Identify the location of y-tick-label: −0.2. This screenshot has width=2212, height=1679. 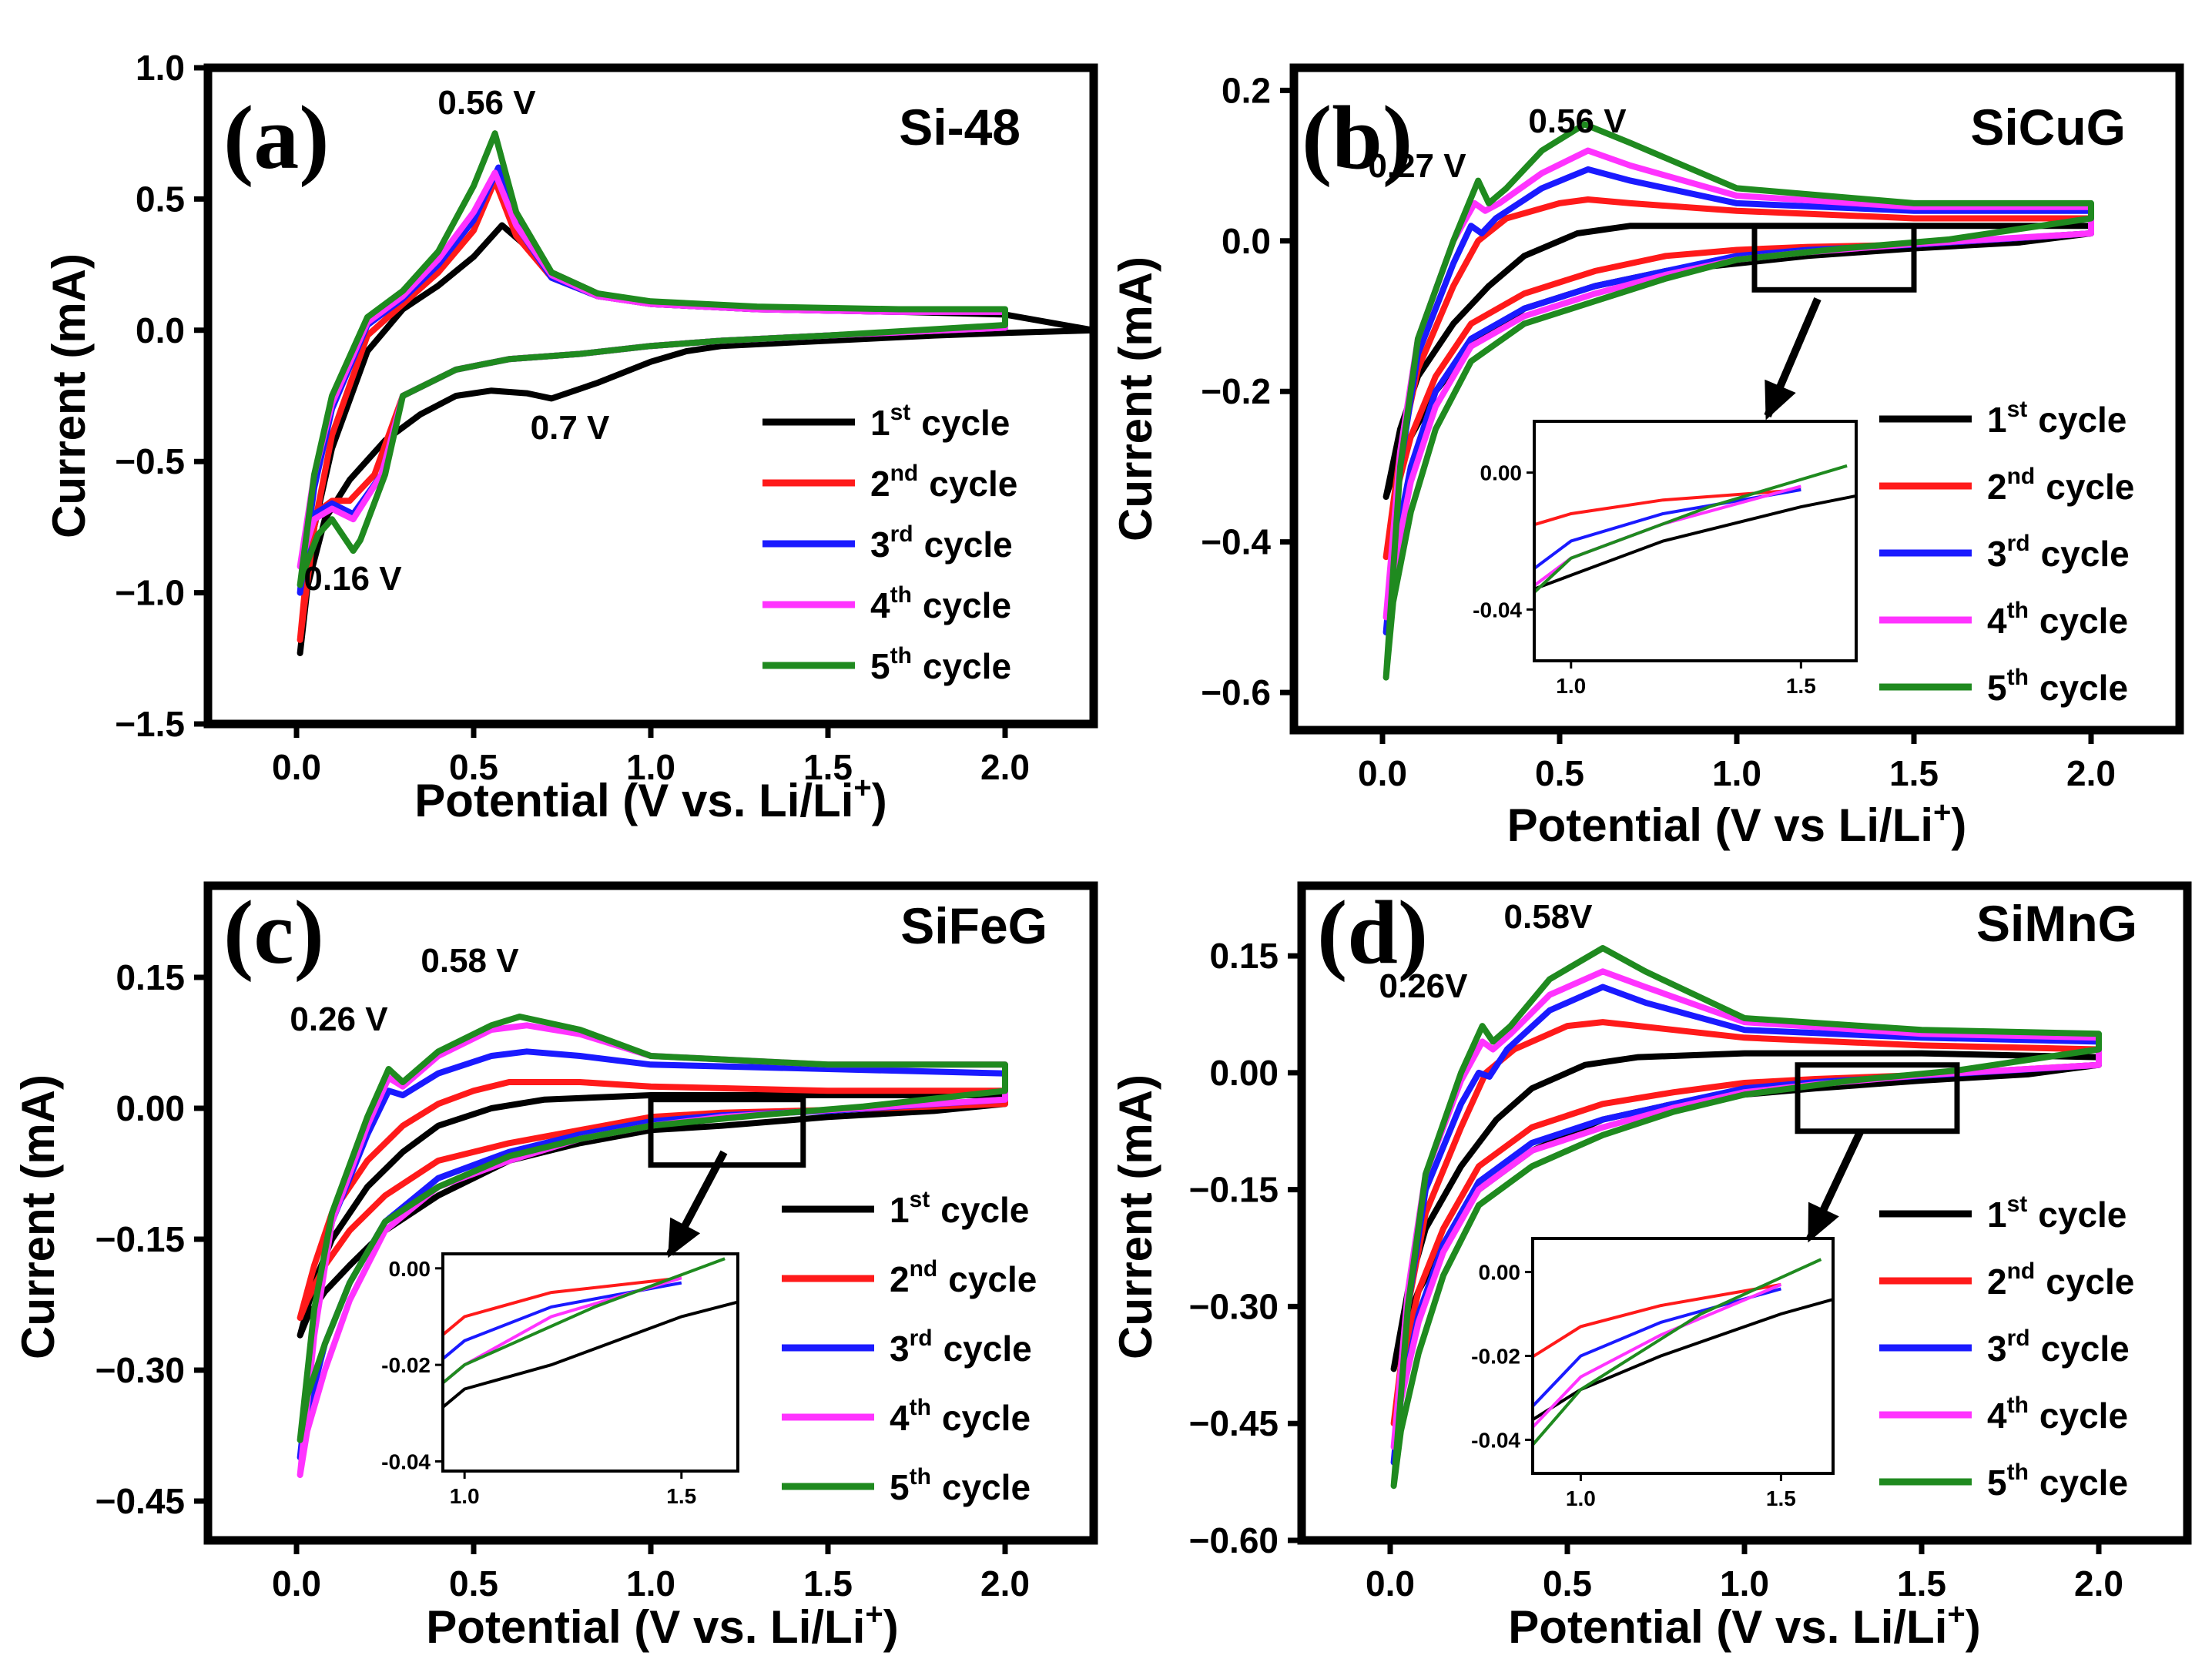
(1236, 391).